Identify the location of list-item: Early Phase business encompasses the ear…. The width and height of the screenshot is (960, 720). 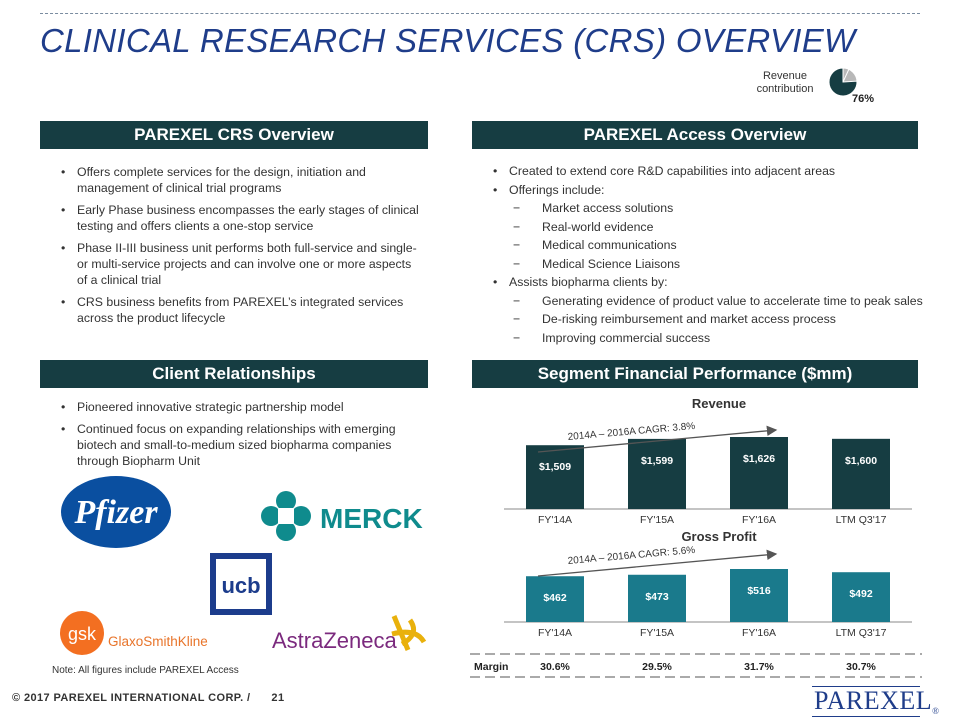
(236, 218).